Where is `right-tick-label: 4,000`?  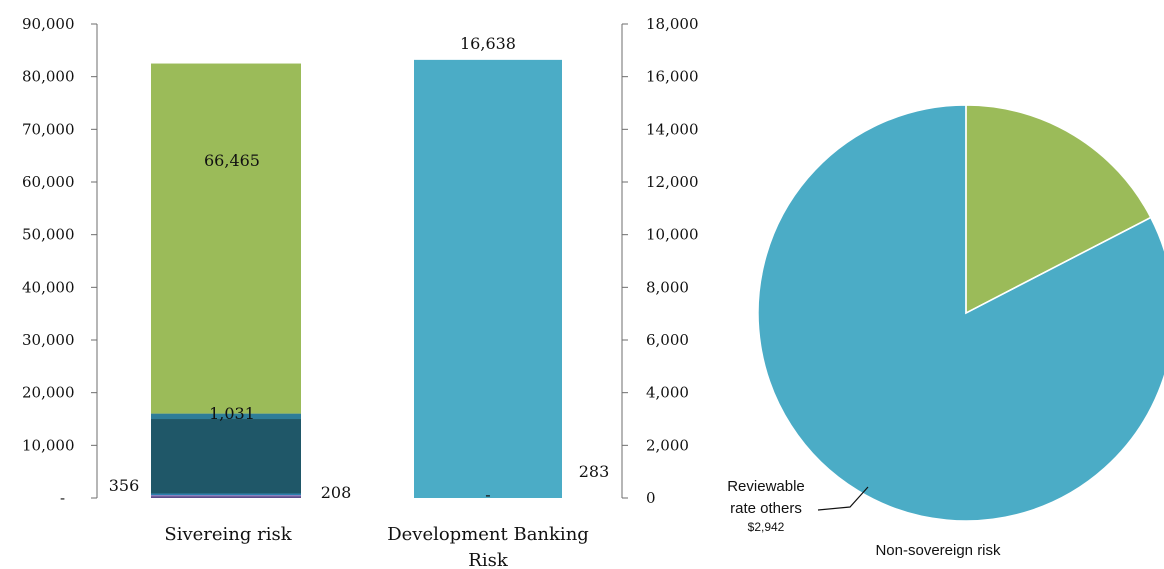 right-tick-label: 4,000 is located at coordinates (667, 393).